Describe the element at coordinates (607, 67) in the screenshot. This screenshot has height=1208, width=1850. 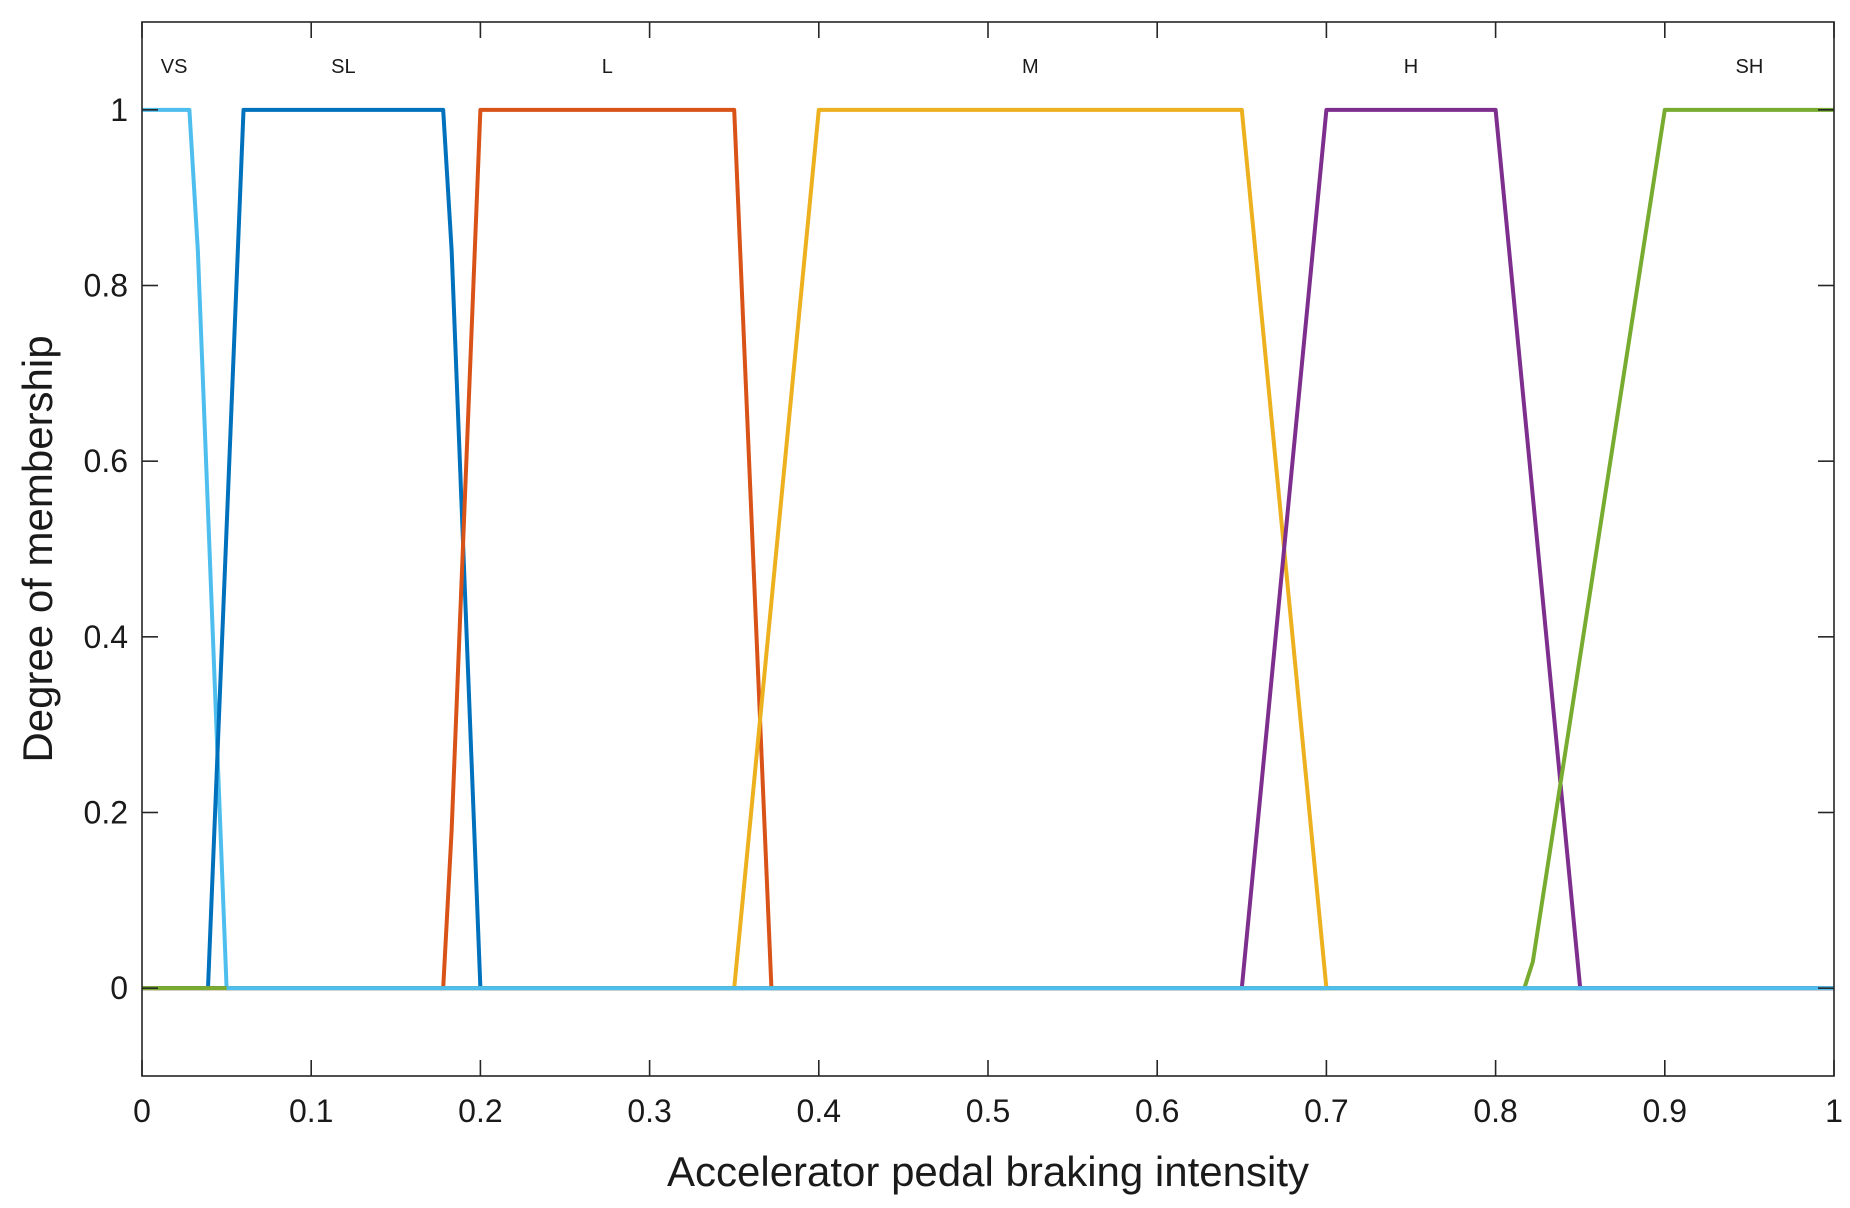
I see `mf-label-l: L` at that location.